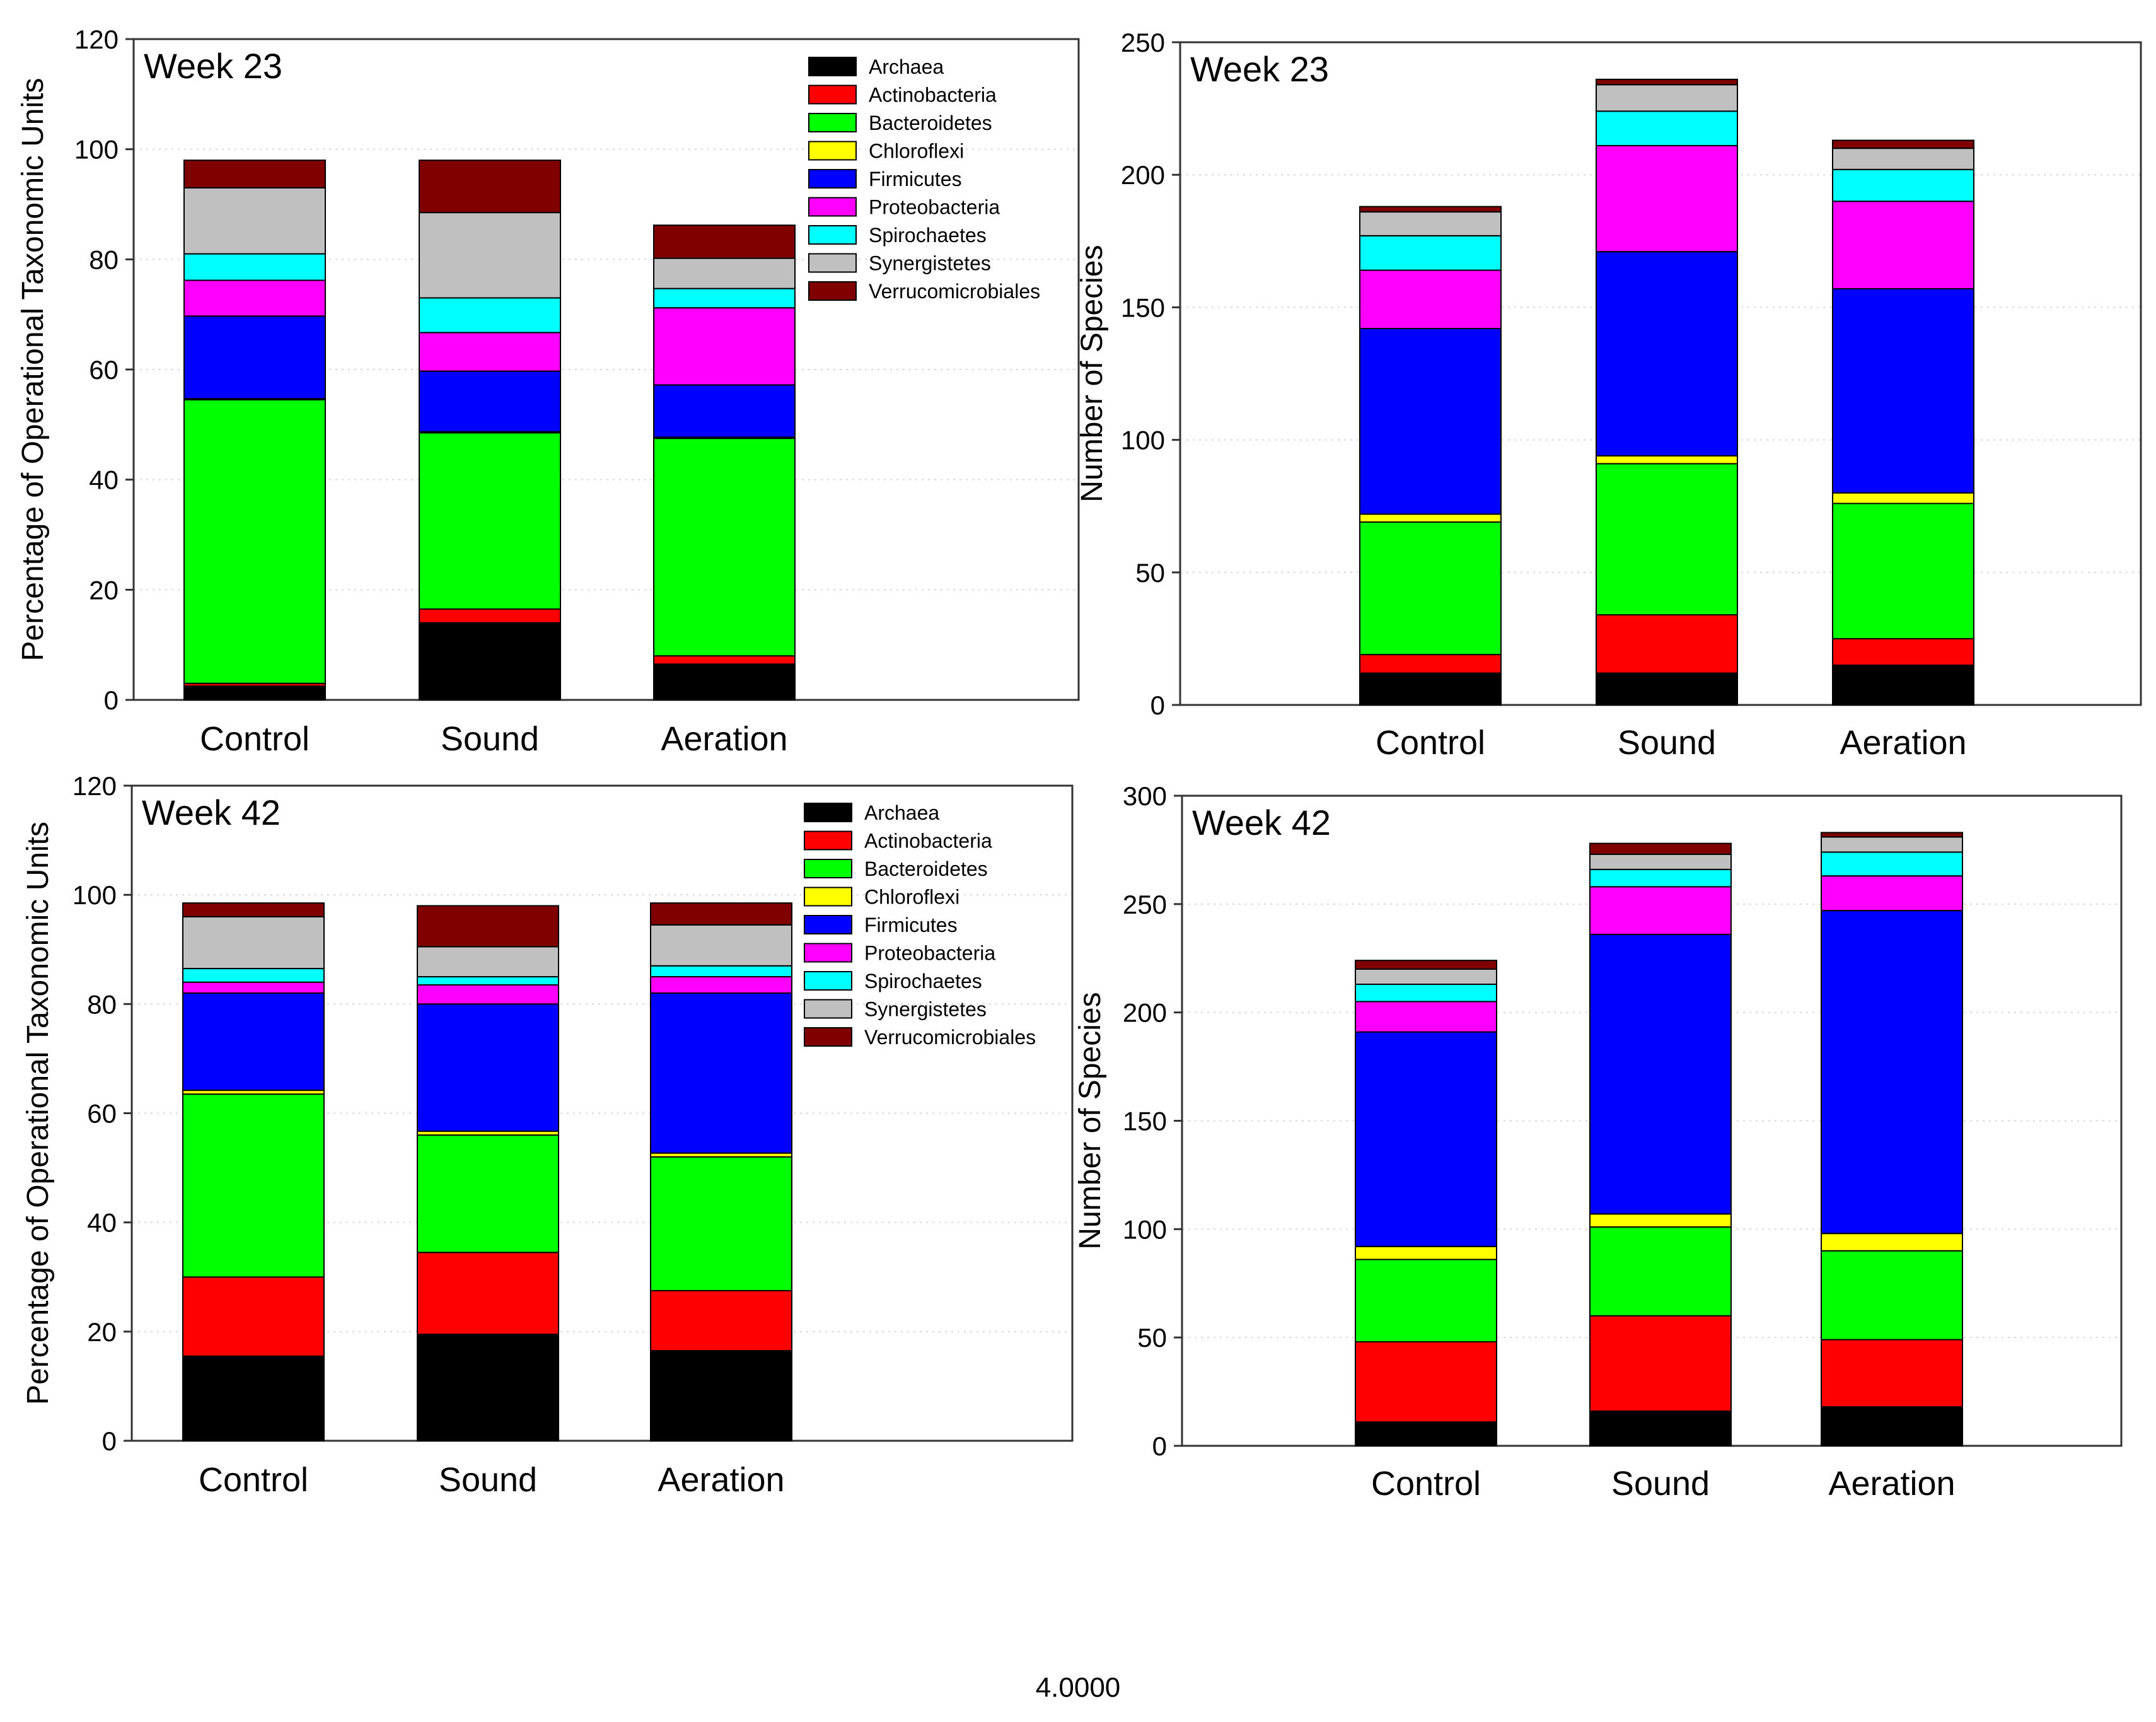  I want to click on bar-verrucomicrobiales-sound, so click(1667, 82).